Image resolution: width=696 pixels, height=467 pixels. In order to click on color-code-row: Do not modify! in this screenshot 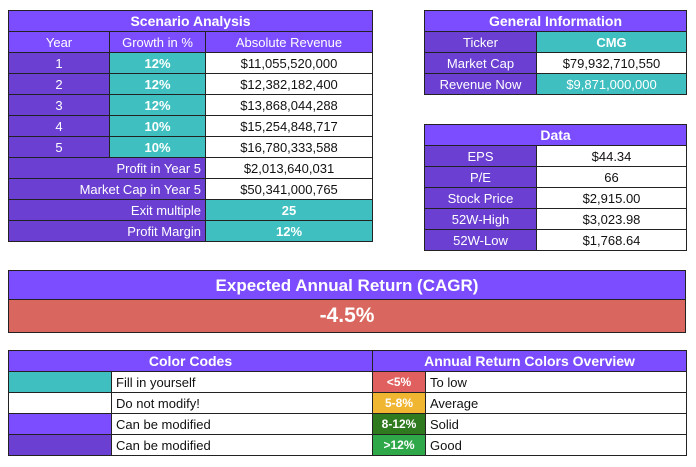, I will do `click(191, 403)`.